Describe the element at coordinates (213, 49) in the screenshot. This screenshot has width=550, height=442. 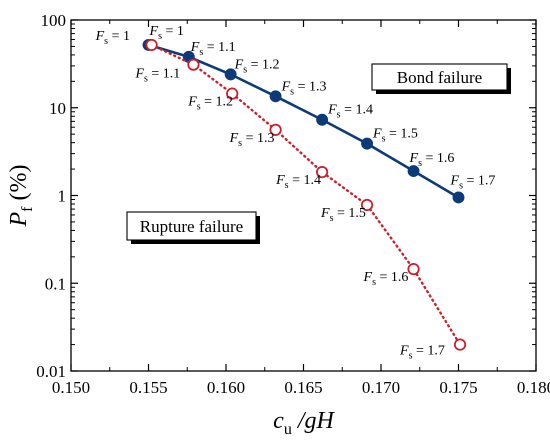
I see `series-1-label: Fs = 1.1` at that location.